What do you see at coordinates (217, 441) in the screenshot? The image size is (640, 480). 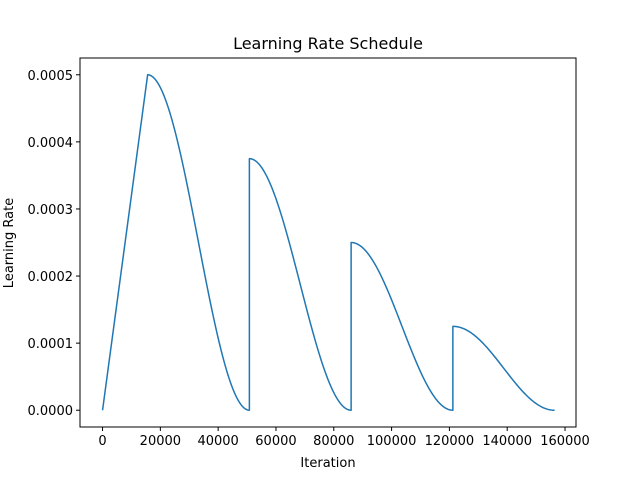 I see `x-tick-label: 40000` at bounding box center [217, 441].